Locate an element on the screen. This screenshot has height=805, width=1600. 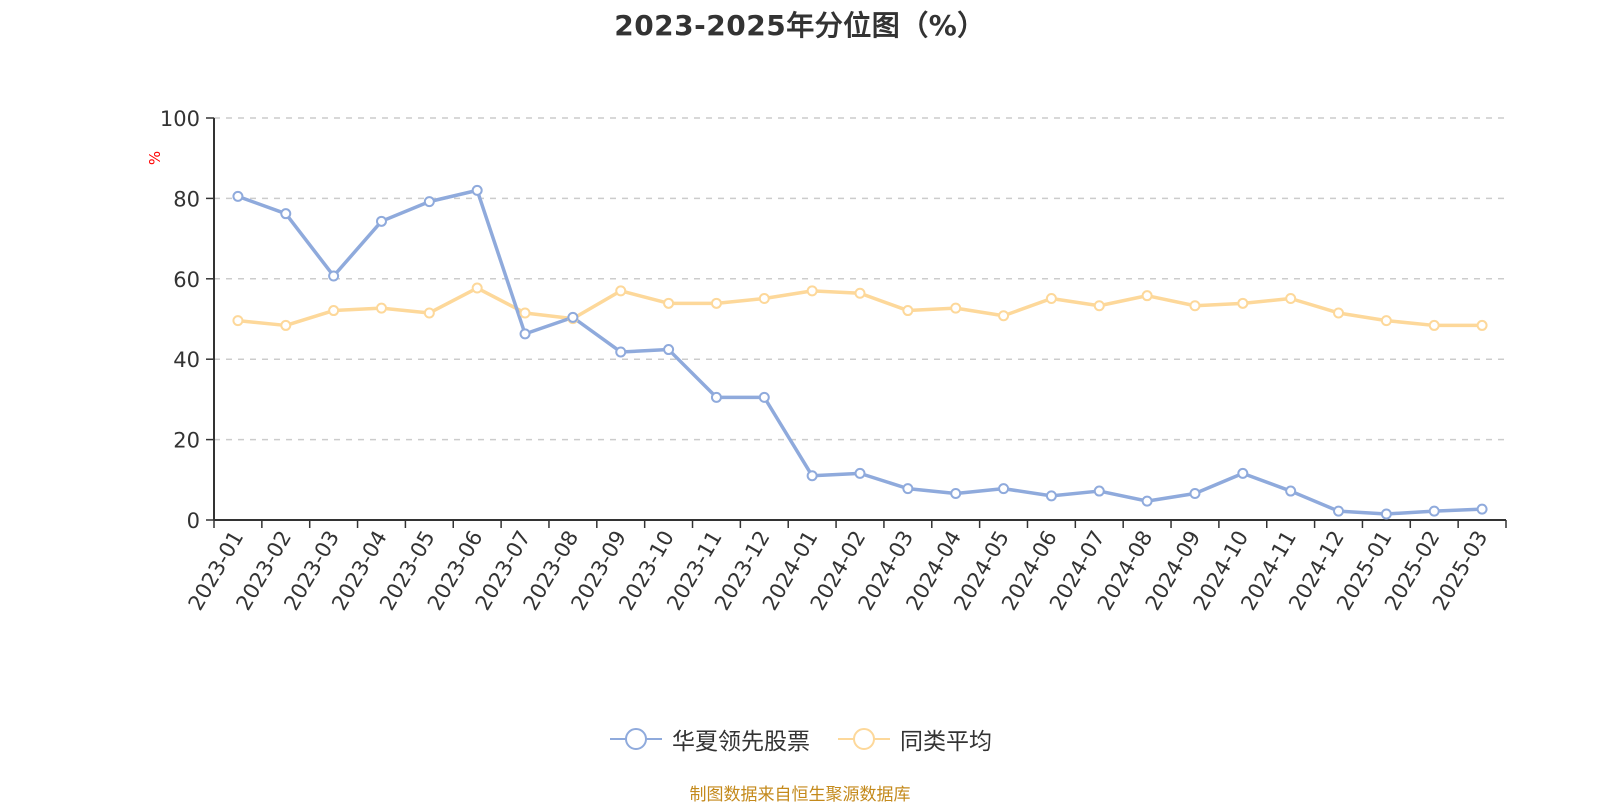
legend-item-series-1: 华夏领先股票 is located at coordinates (709, 739).